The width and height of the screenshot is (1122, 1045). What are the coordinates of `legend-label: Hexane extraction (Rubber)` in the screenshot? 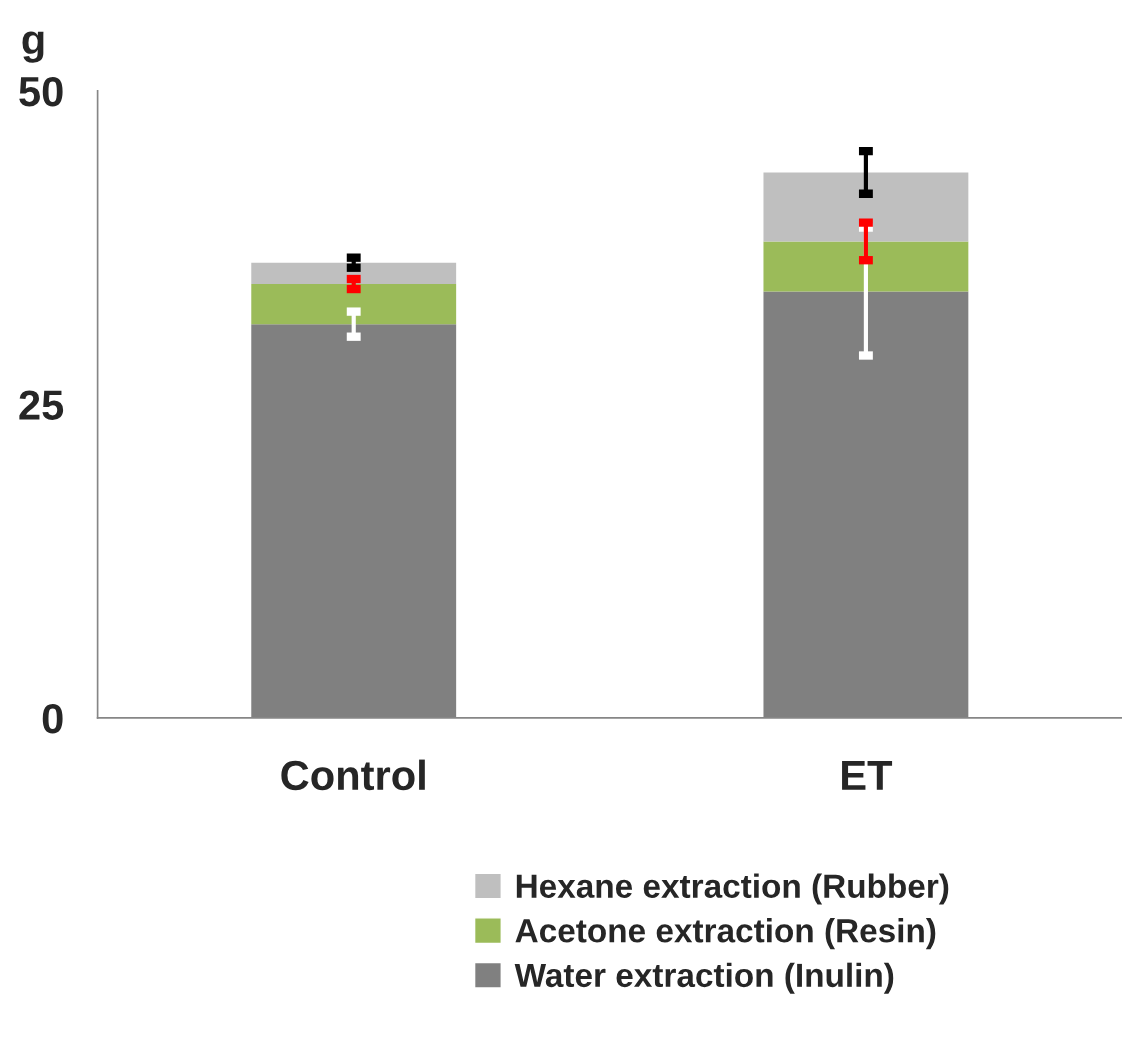 It's located at (732, 889).